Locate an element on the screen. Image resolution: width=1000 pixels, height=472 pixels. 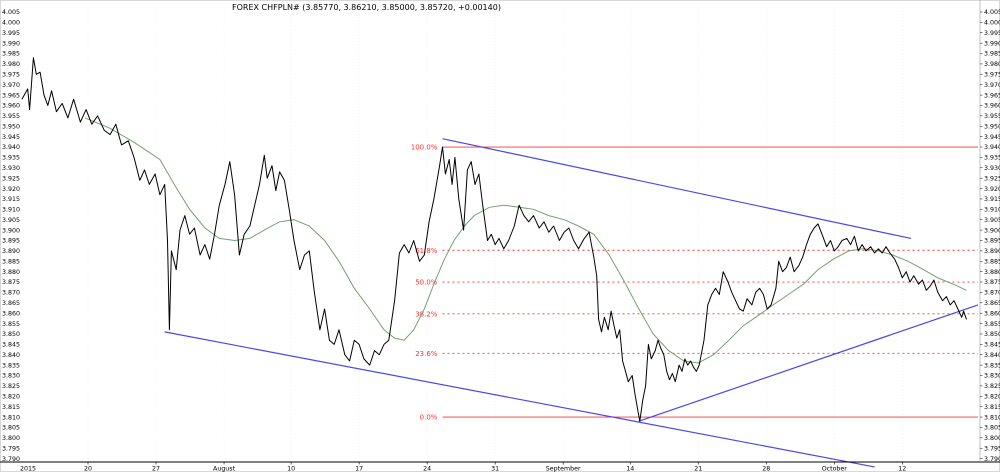
y-axis-label-right: 3.815 is located at coordinates (992, 407).